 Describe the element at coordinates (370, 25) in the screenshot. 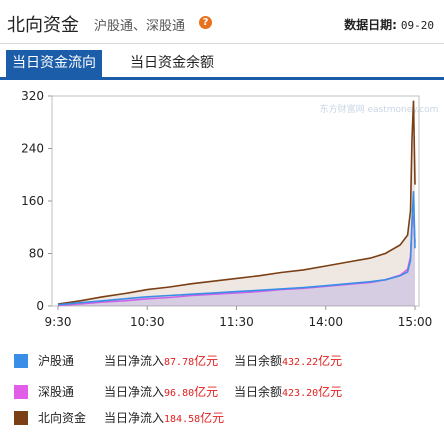

I see `date-label: 数据日期:` at that location.